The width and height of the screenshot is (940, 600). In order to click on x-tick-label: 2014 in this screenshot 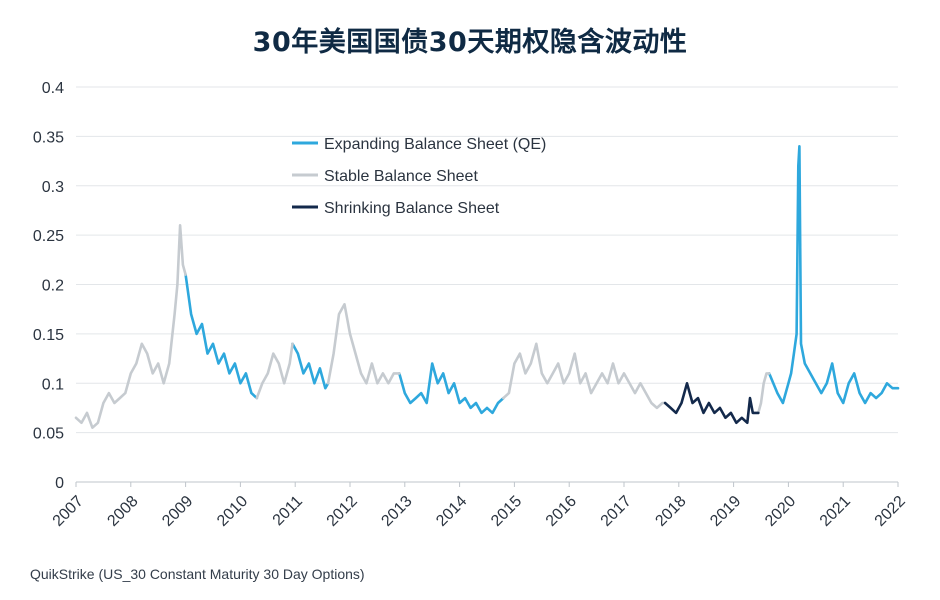, I will do `click(451, 511)`.